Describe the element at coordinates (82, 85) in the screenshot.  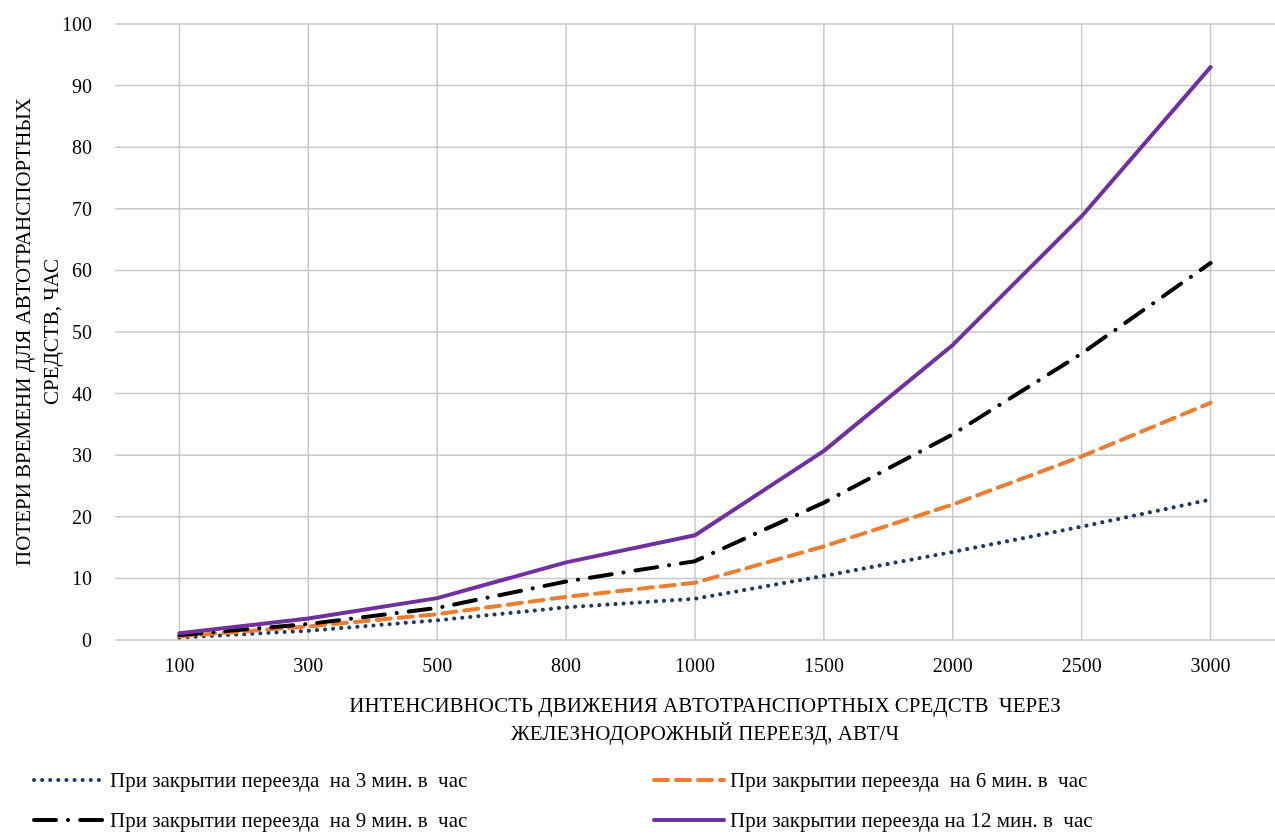
I see `y-tick-label: 90` at that location.